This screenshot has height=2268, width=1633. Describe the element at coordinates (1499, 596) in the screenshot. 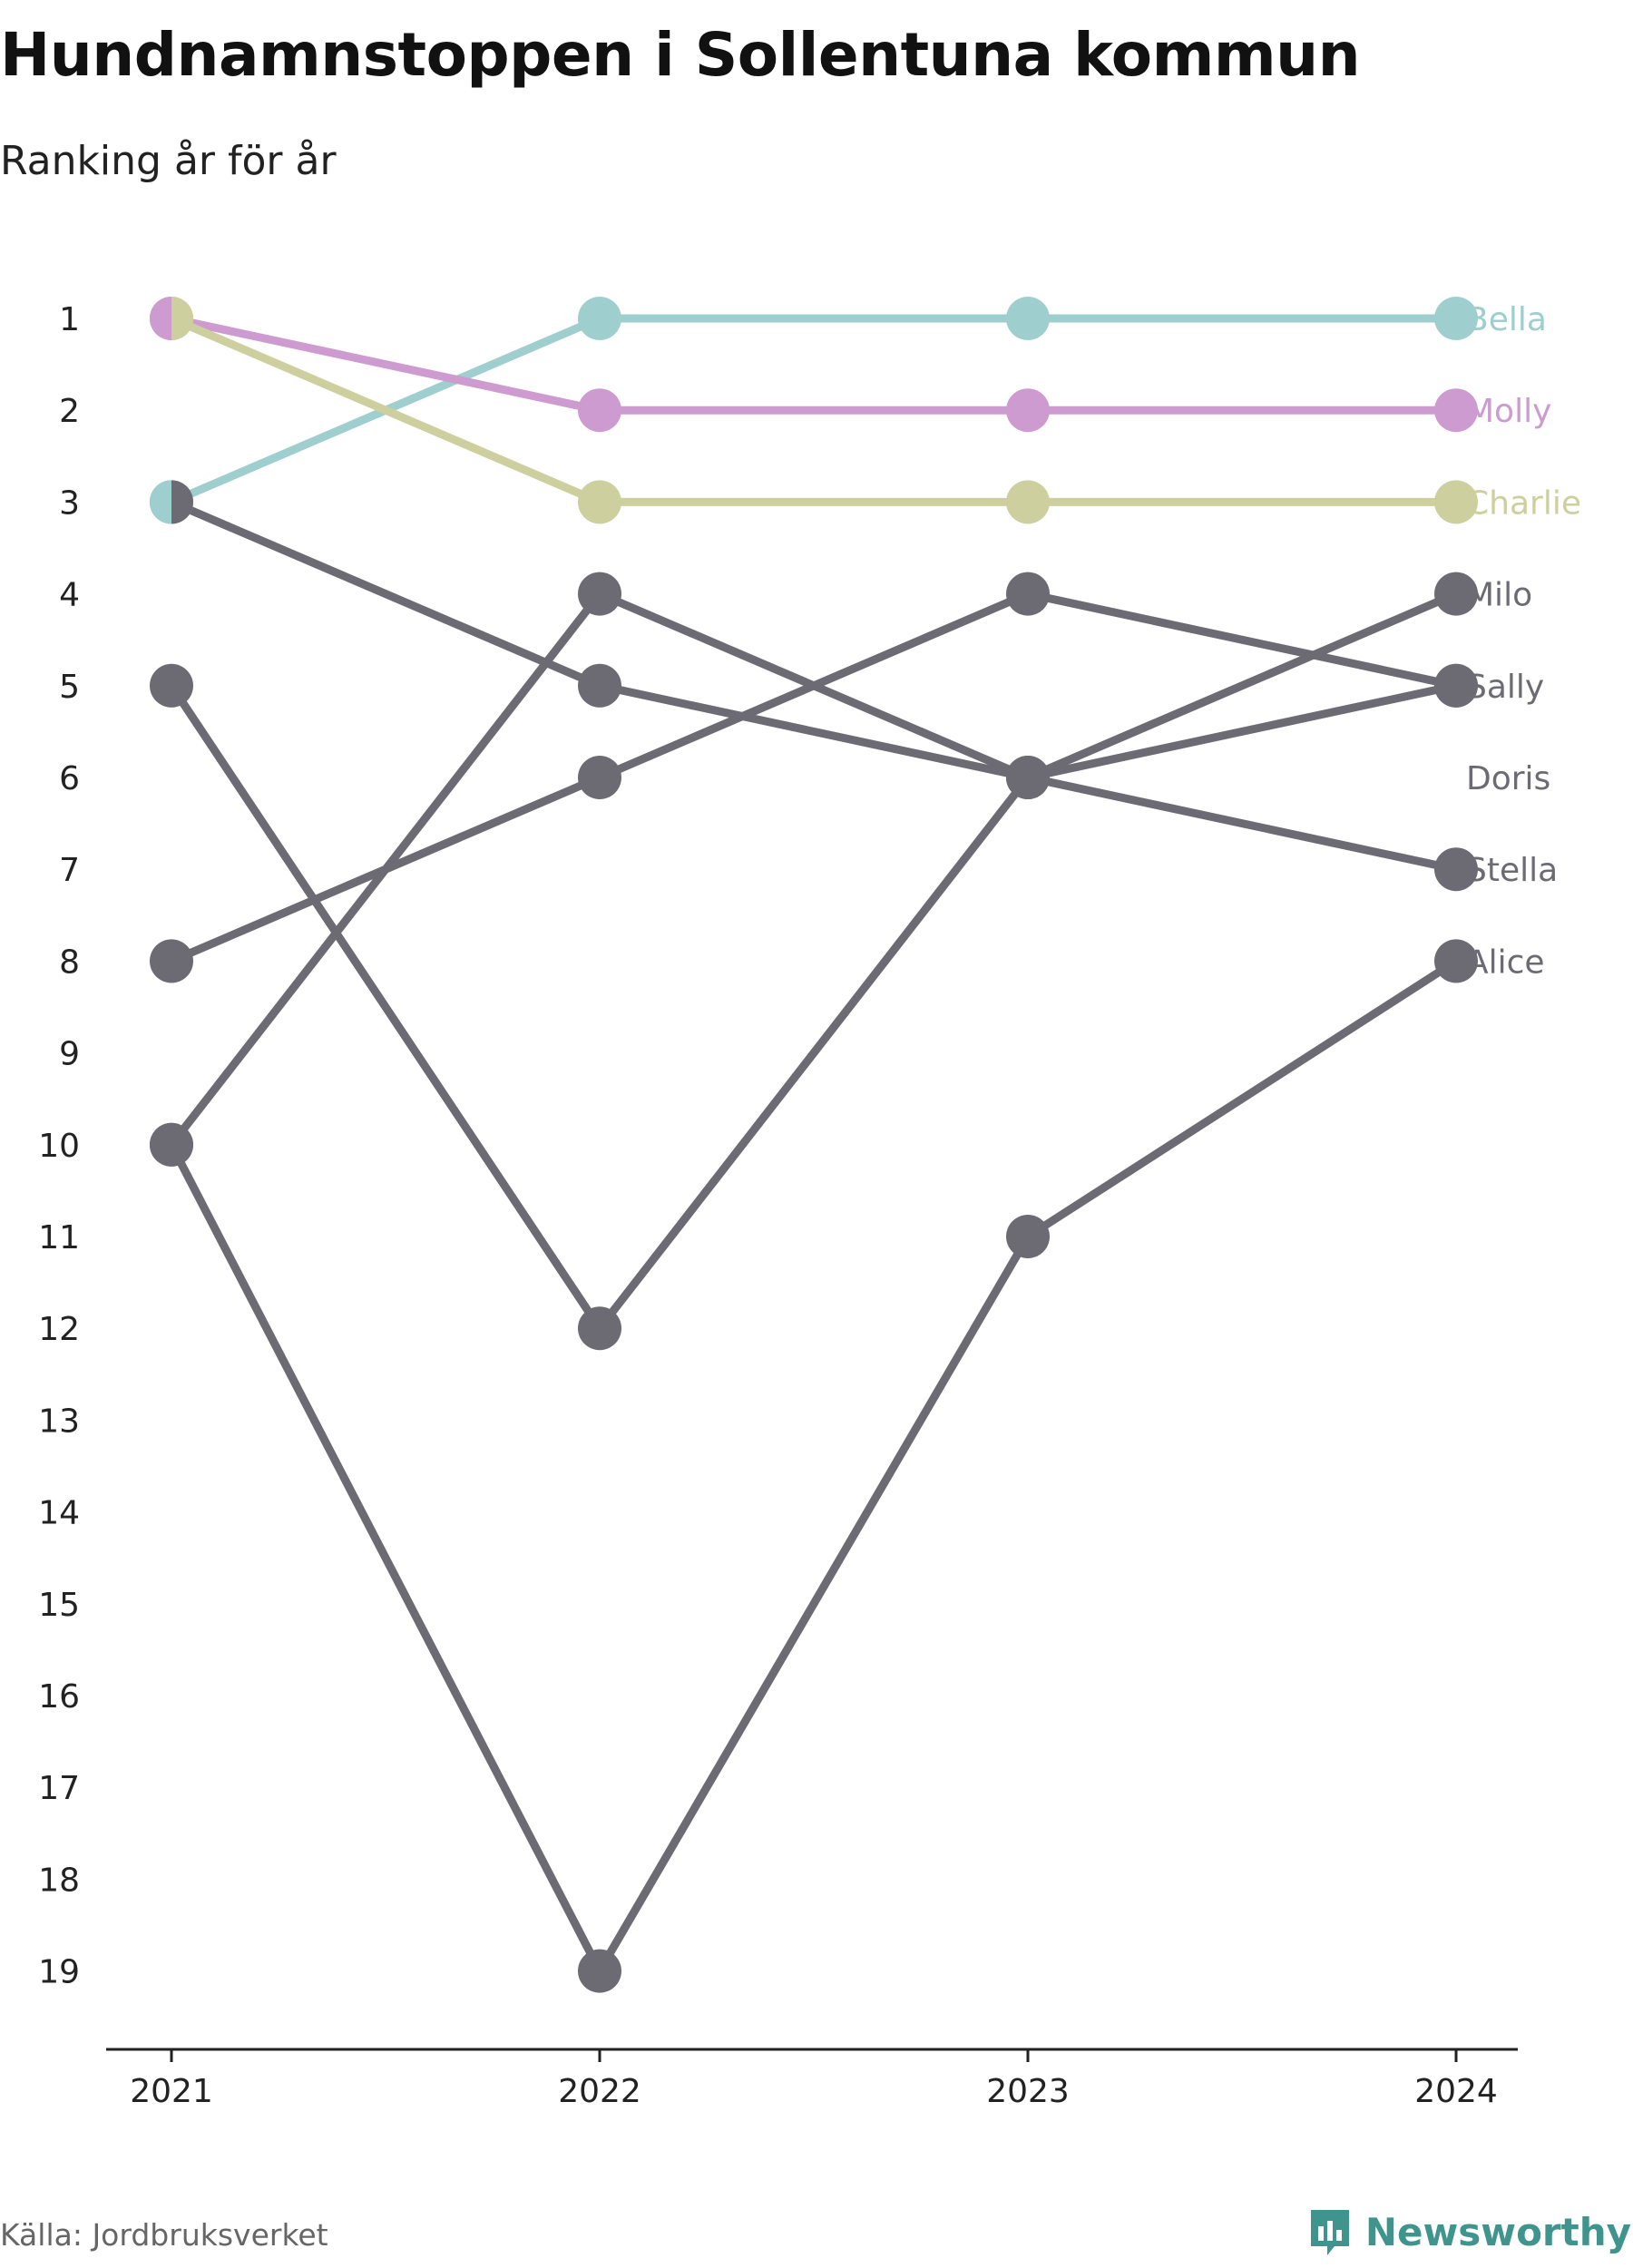

I see `series-label-milo: Milo` at that location.